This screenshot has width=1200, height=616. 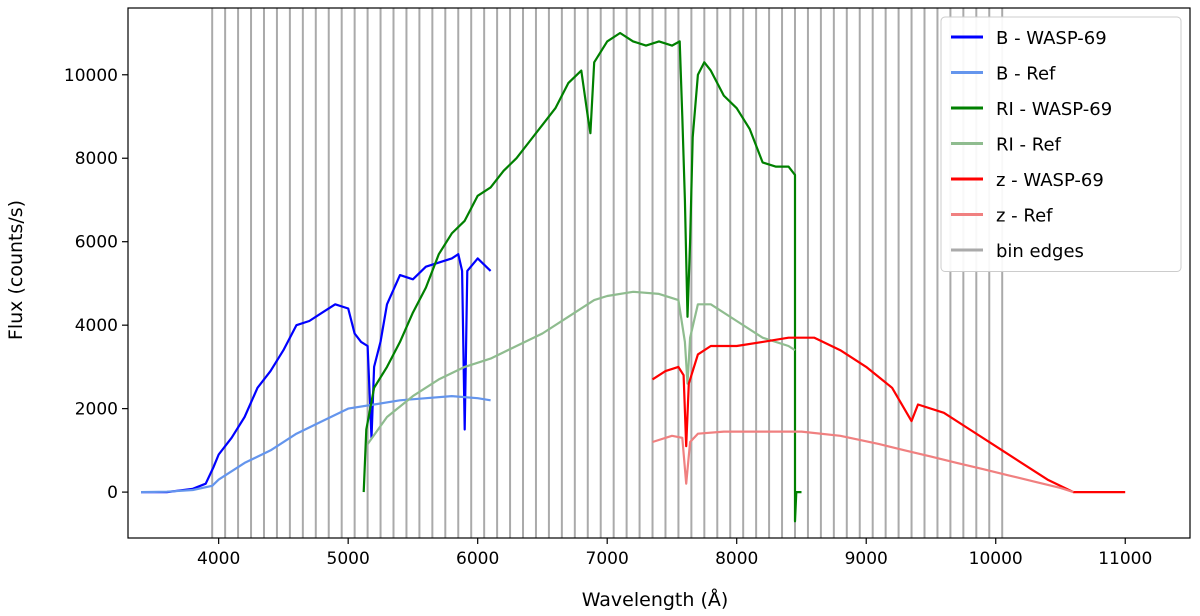 What do you see at coordinates (1050, 180) in the screenshot?
I see `legend-label: z - WASP-69` at bounding box center [1050, 180].